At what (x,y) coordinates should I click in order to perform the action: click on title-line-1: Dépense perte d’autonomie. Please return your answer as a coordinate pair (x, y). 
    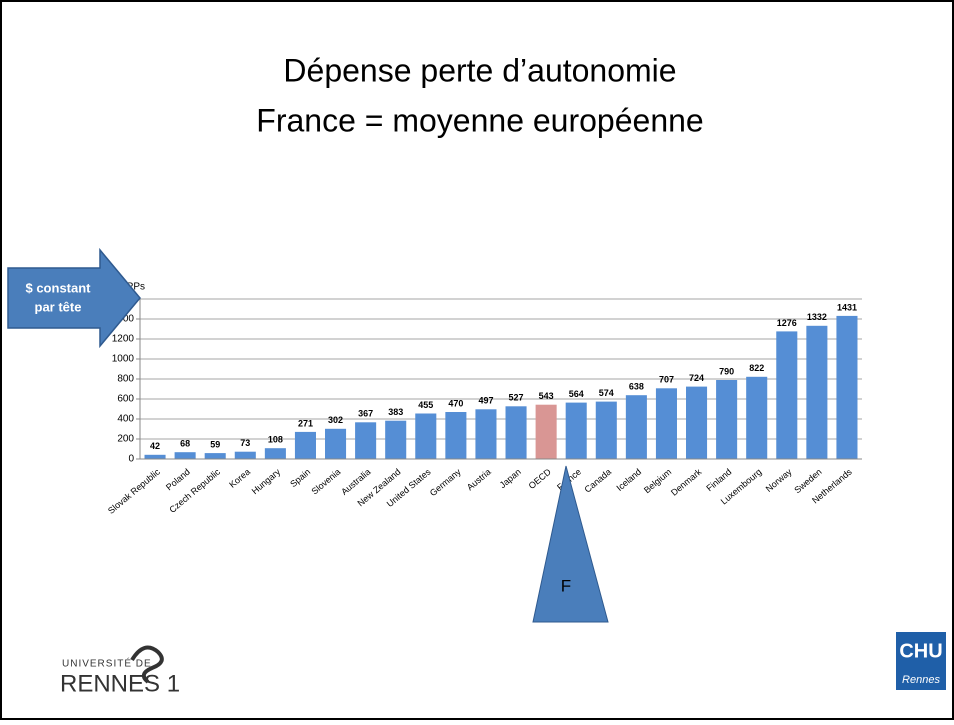
    Looking at the image, I should click on (479, 70).